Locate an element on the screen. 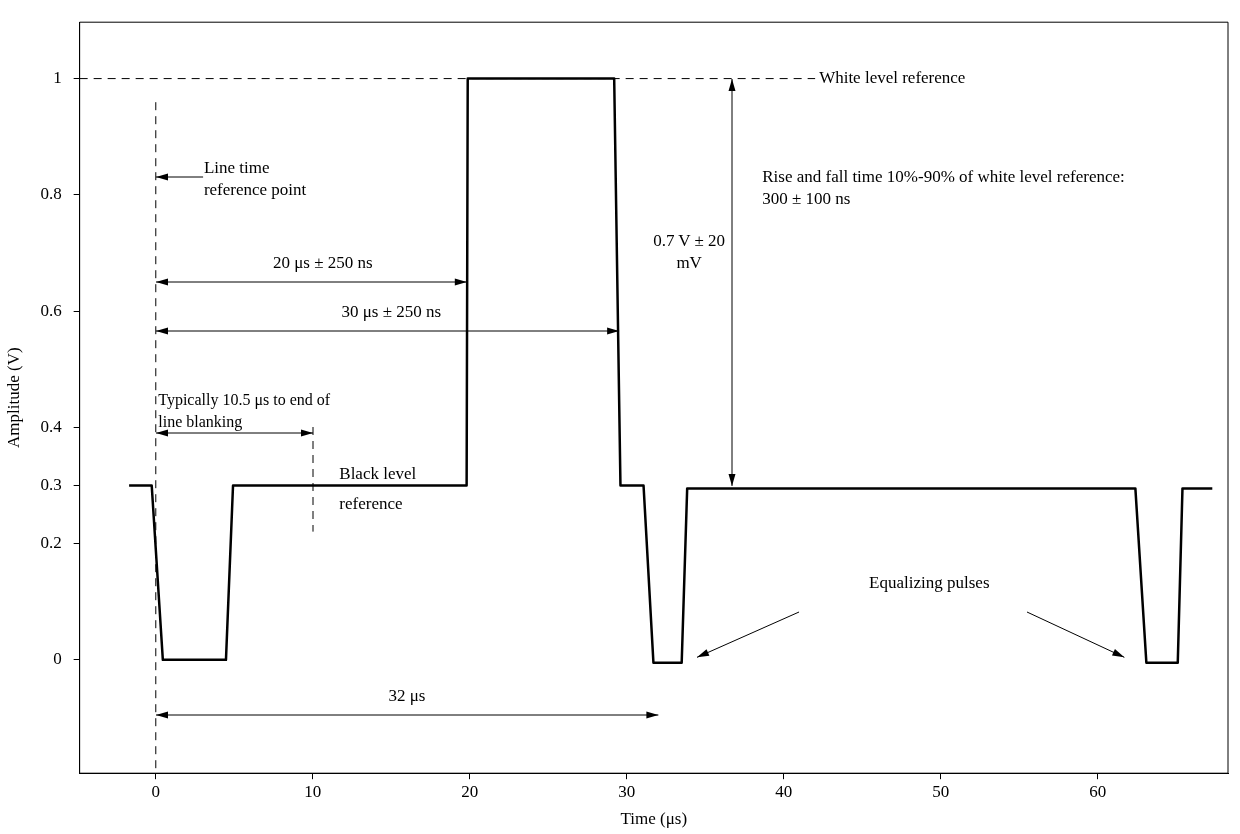 This screenshot has height=834, width=1240. x-tick-label: 20 is located at coordinates (470, 791).